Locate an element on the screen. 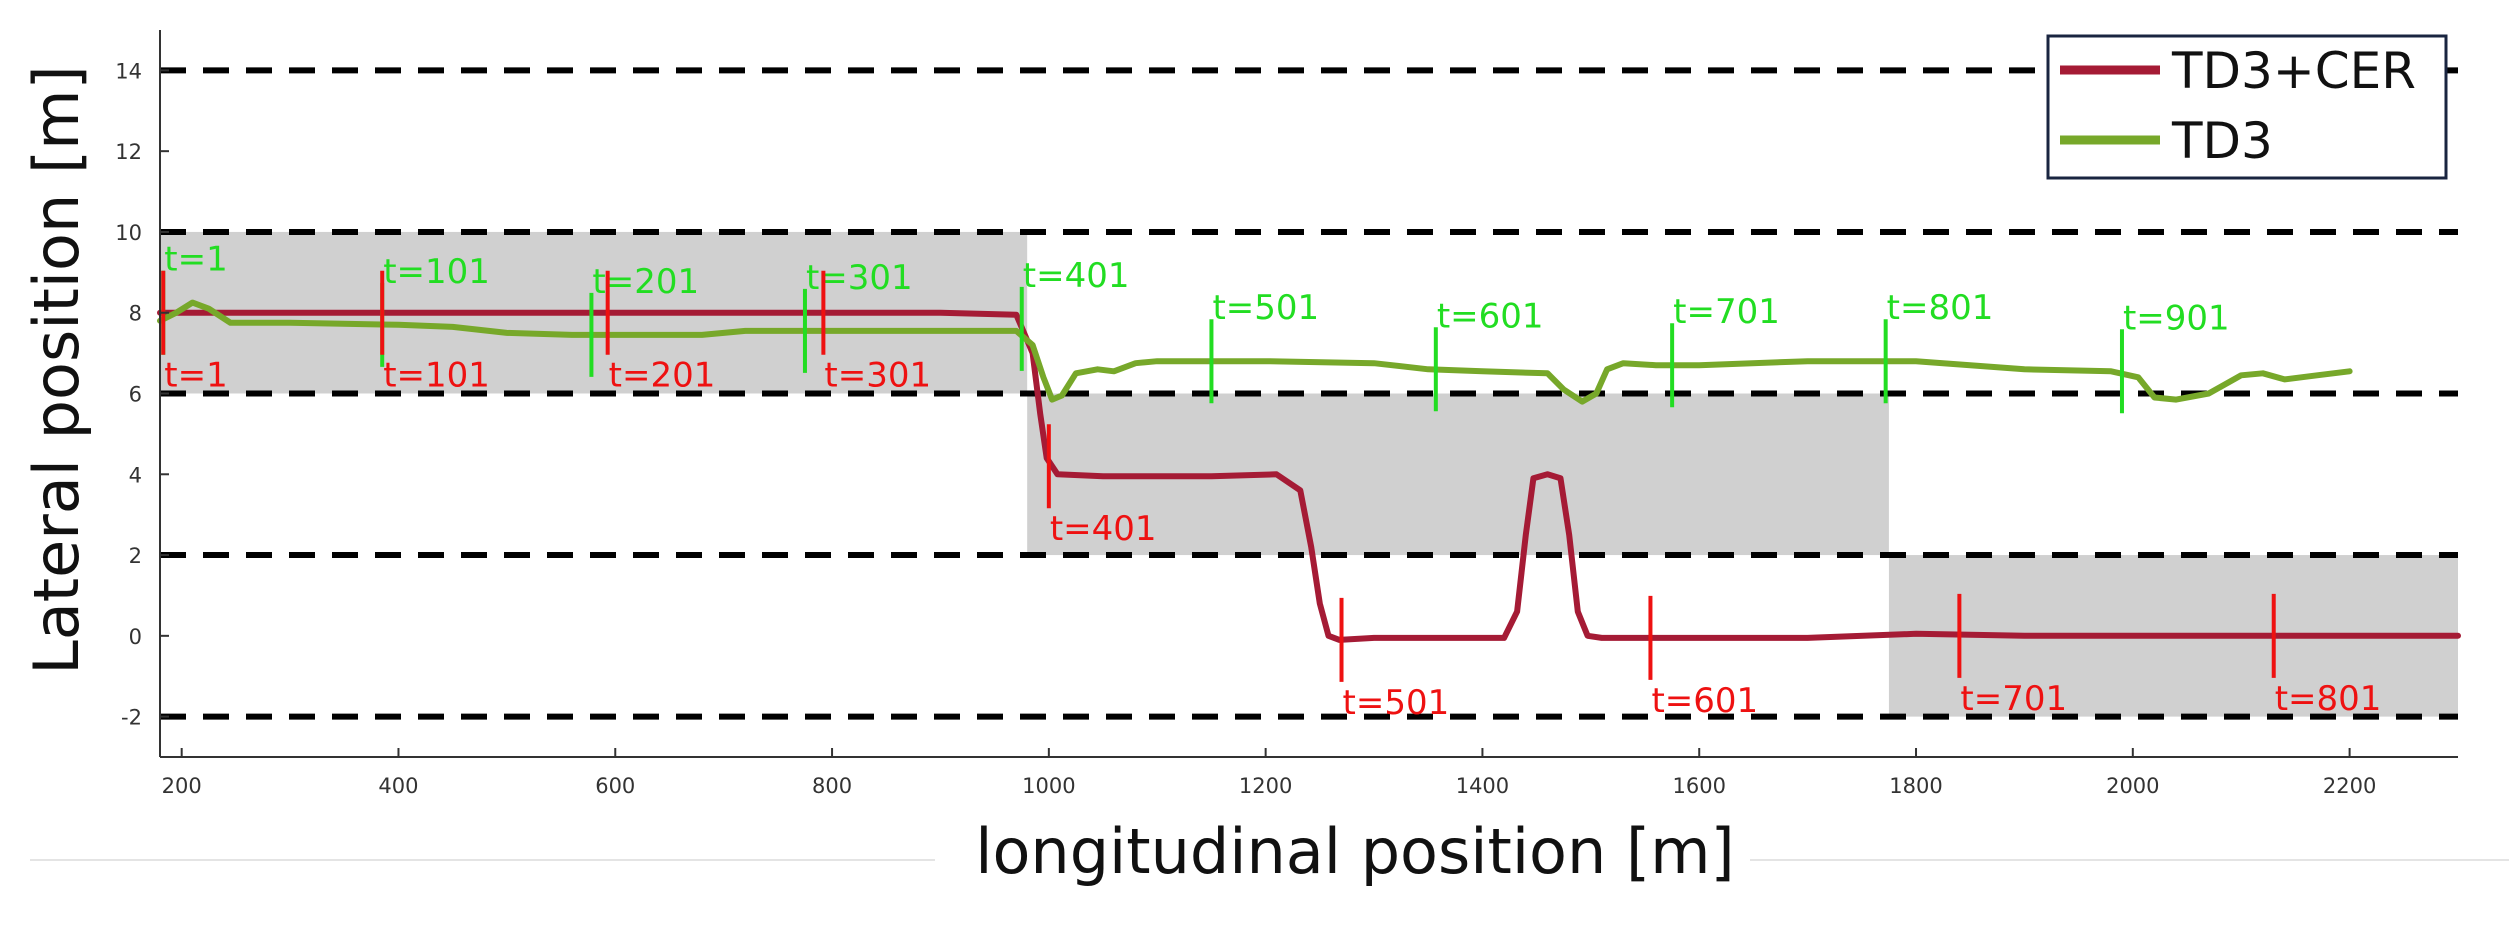 This screenshot has height=929, width=2509. x-tick-label: 600 is located at coordinates (615, 786).